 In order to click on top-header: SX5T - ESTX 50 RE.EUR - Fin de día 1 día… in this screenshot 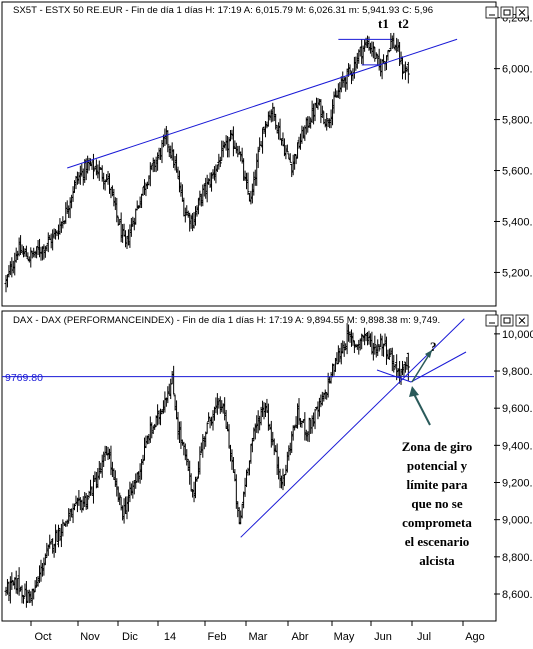, I will do `click(223, 10)`.